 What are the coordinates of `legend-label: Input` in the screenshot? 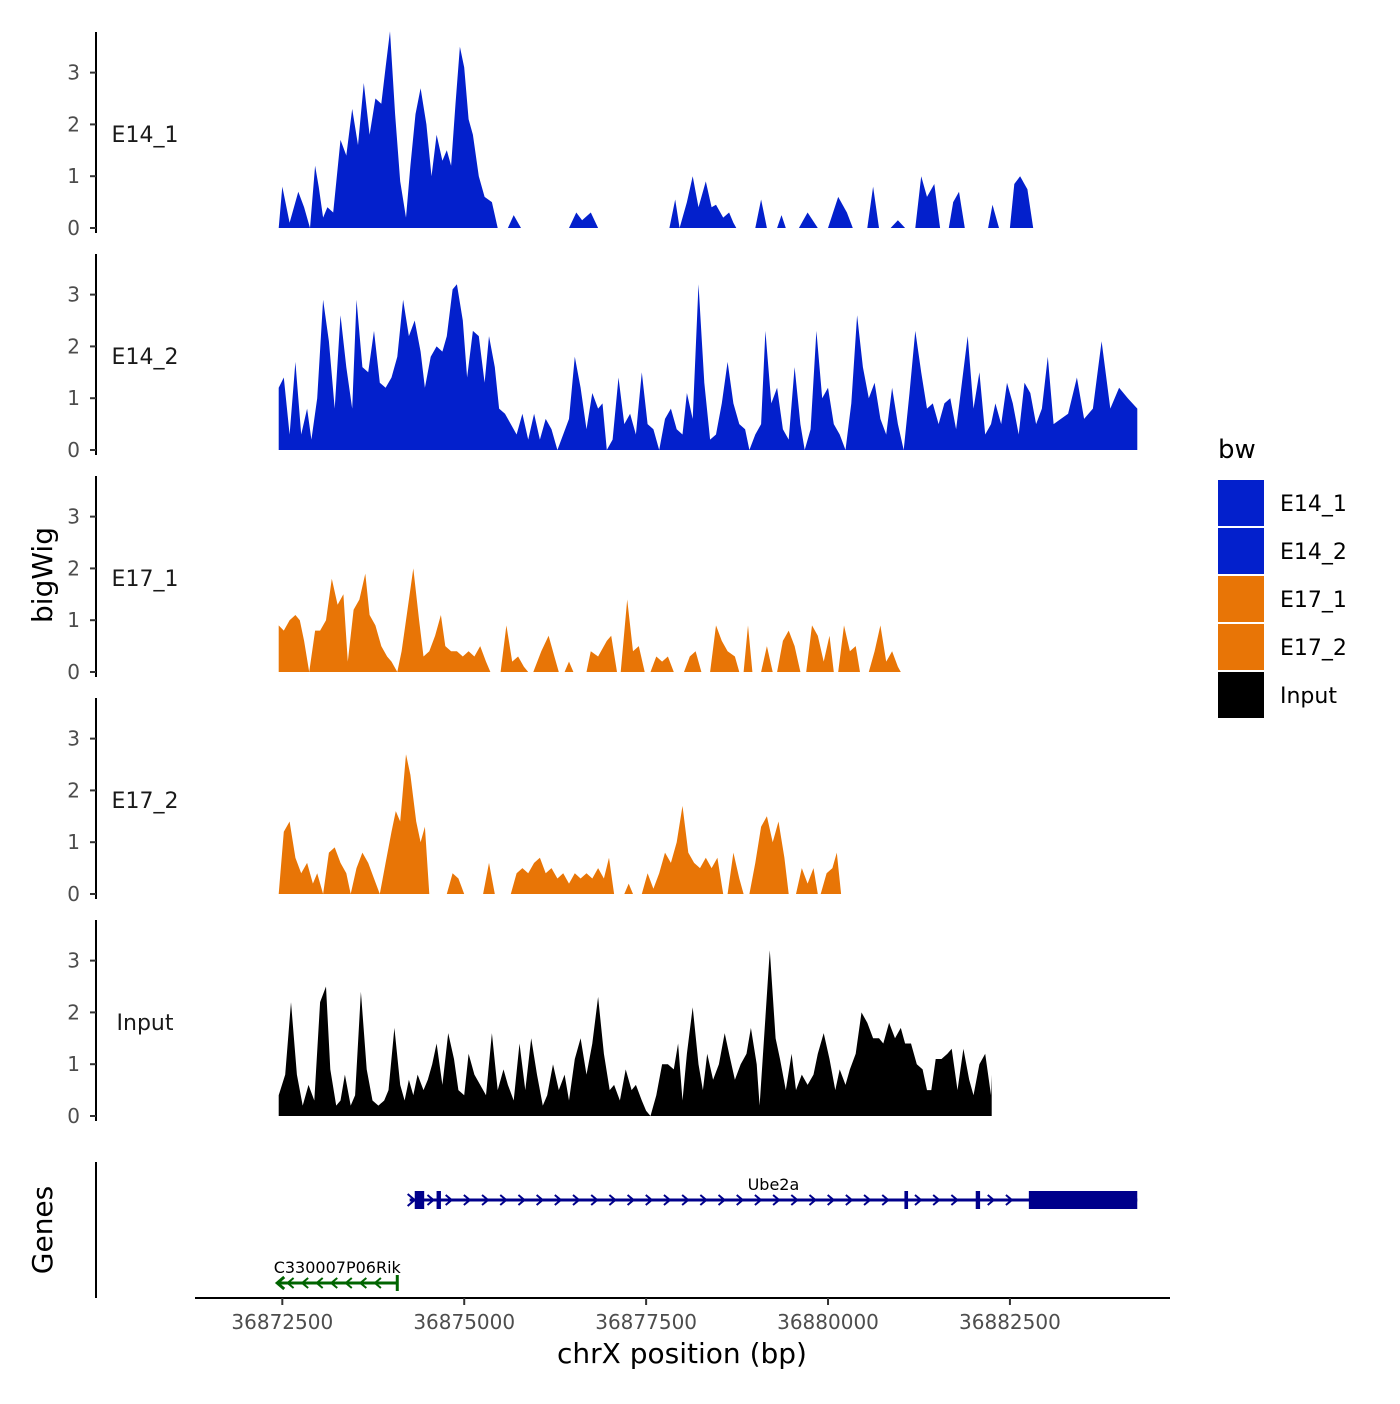 It's located at (1308, 696).